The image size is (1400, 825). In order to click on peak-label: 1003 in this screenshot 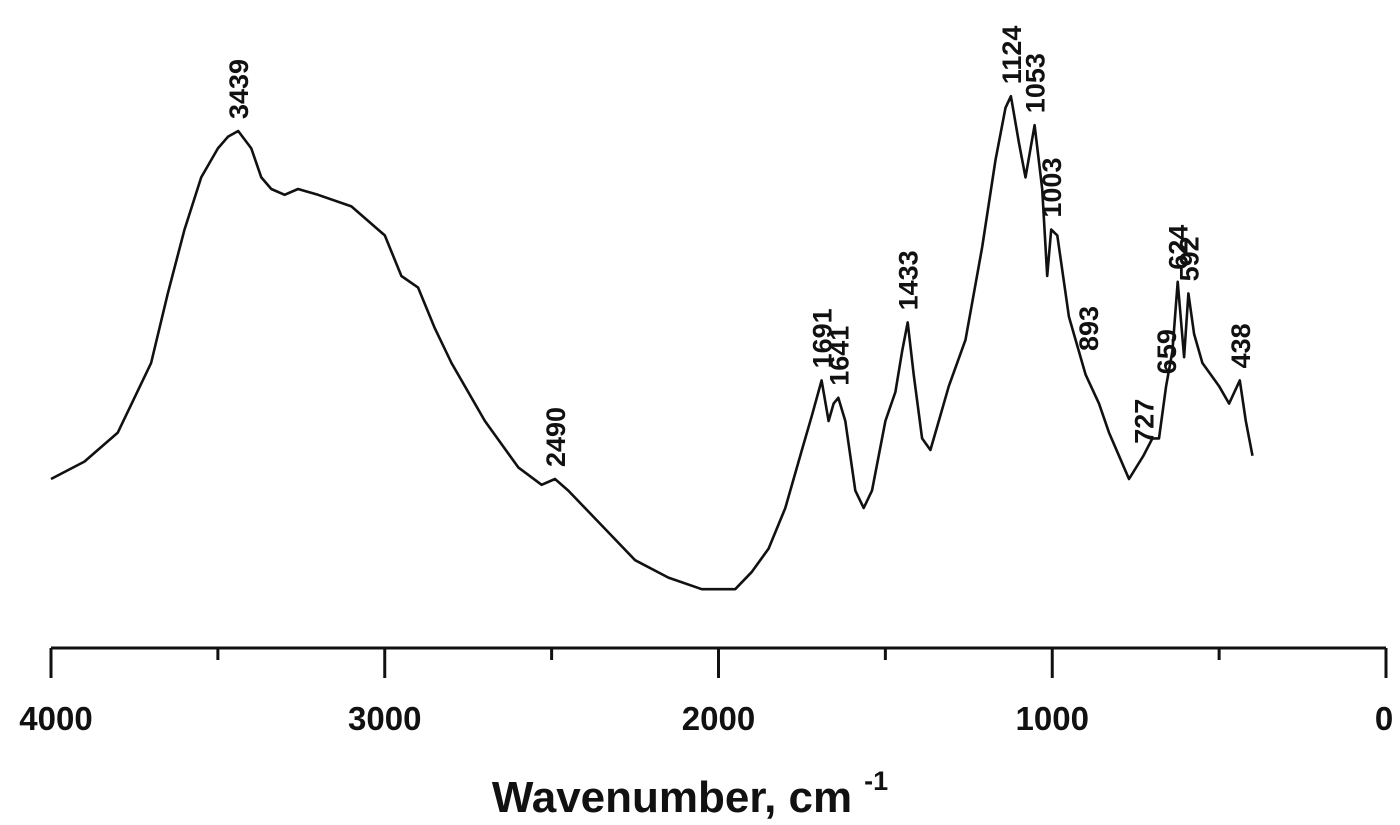, I will do `click(1052, 188)`.